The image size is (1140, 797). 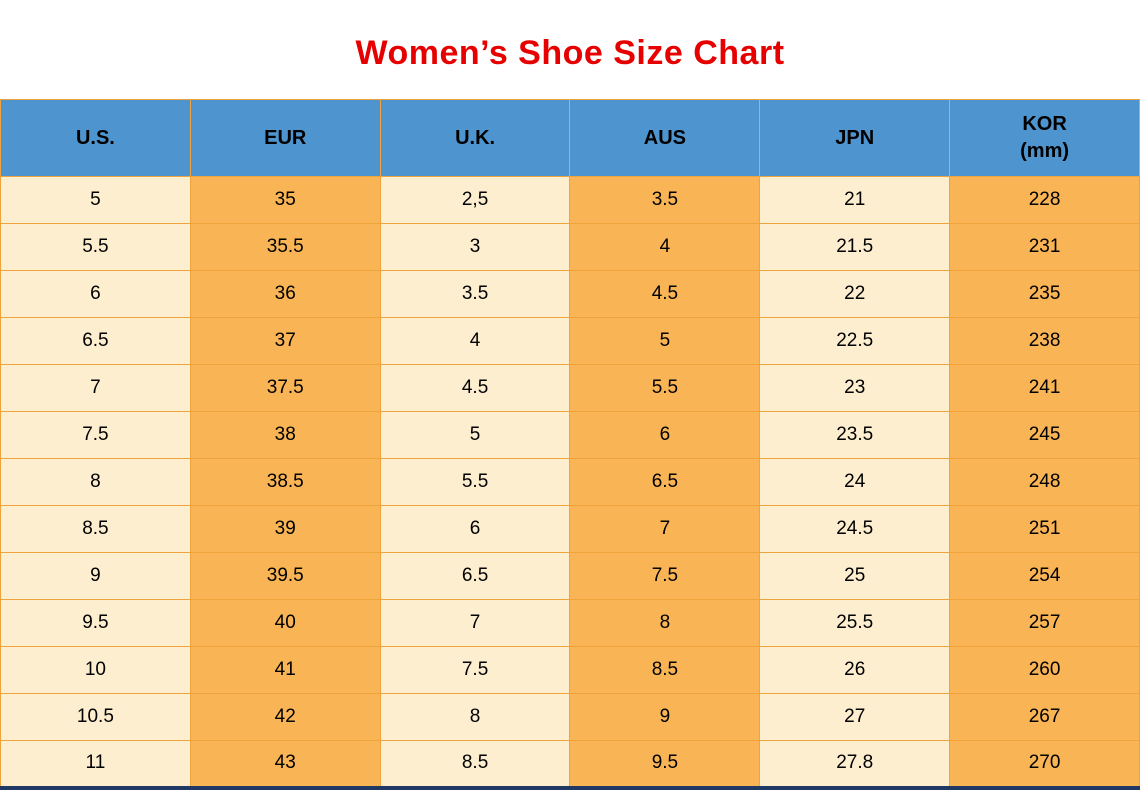 What do you see at coordinates (855, 294) in the screenshot?
I see `table-cell: 22` at bounding box center [855, 294].